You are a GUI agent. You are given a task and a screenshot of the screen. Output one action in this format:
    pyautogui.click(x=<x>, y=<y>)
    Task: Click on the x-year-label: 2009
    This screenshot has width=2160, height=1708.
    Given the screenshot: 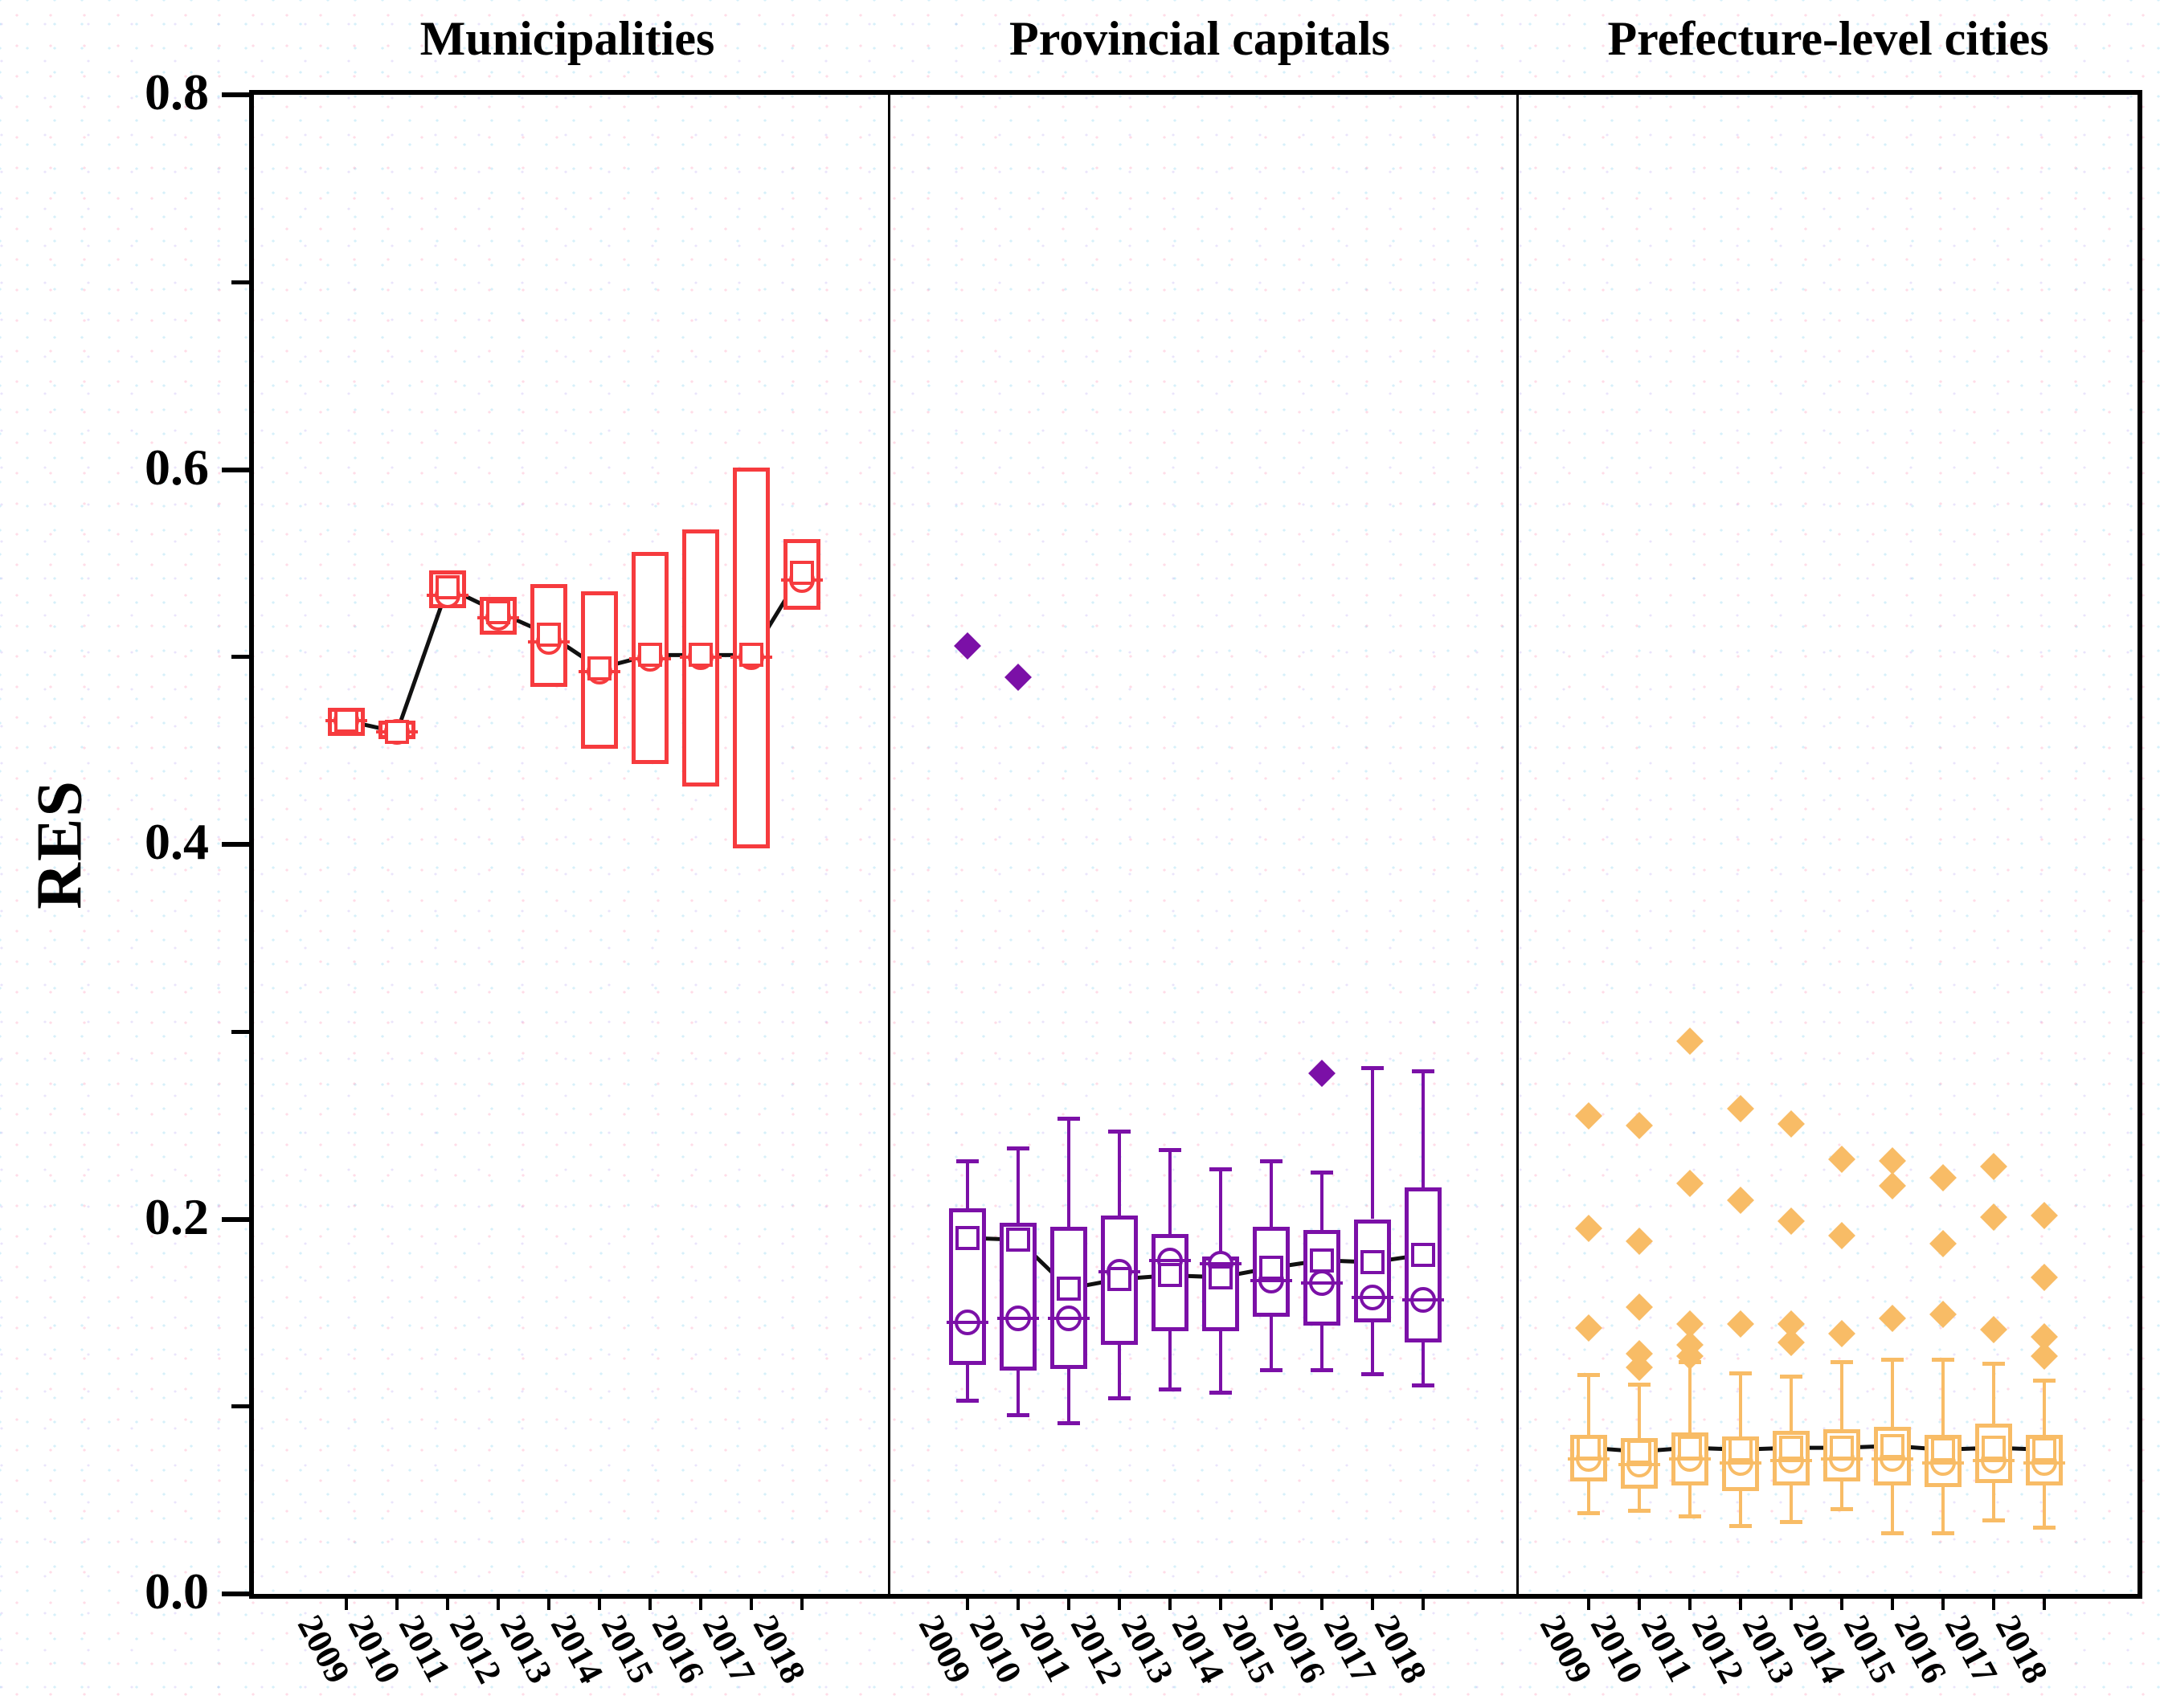 What is the action you would take?
    pyautogui.click(x=323, y=1649)
    